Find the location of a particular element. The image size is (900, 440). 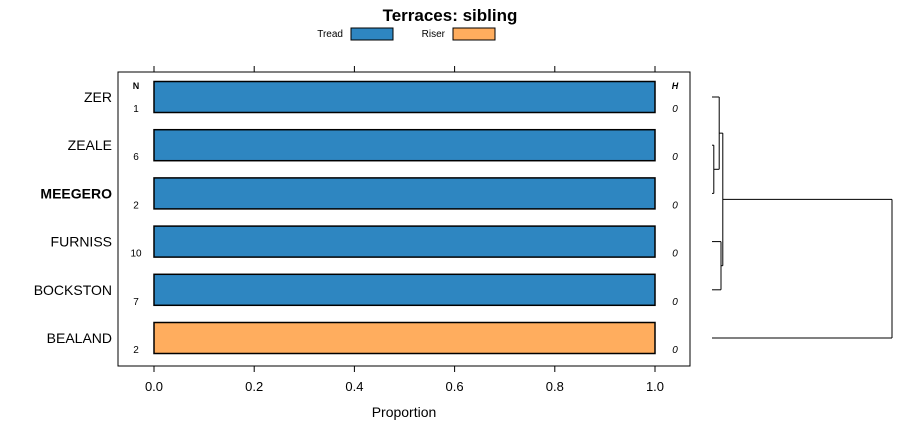

x-tick-label: 0.2 is located at coordinates (254, 386).